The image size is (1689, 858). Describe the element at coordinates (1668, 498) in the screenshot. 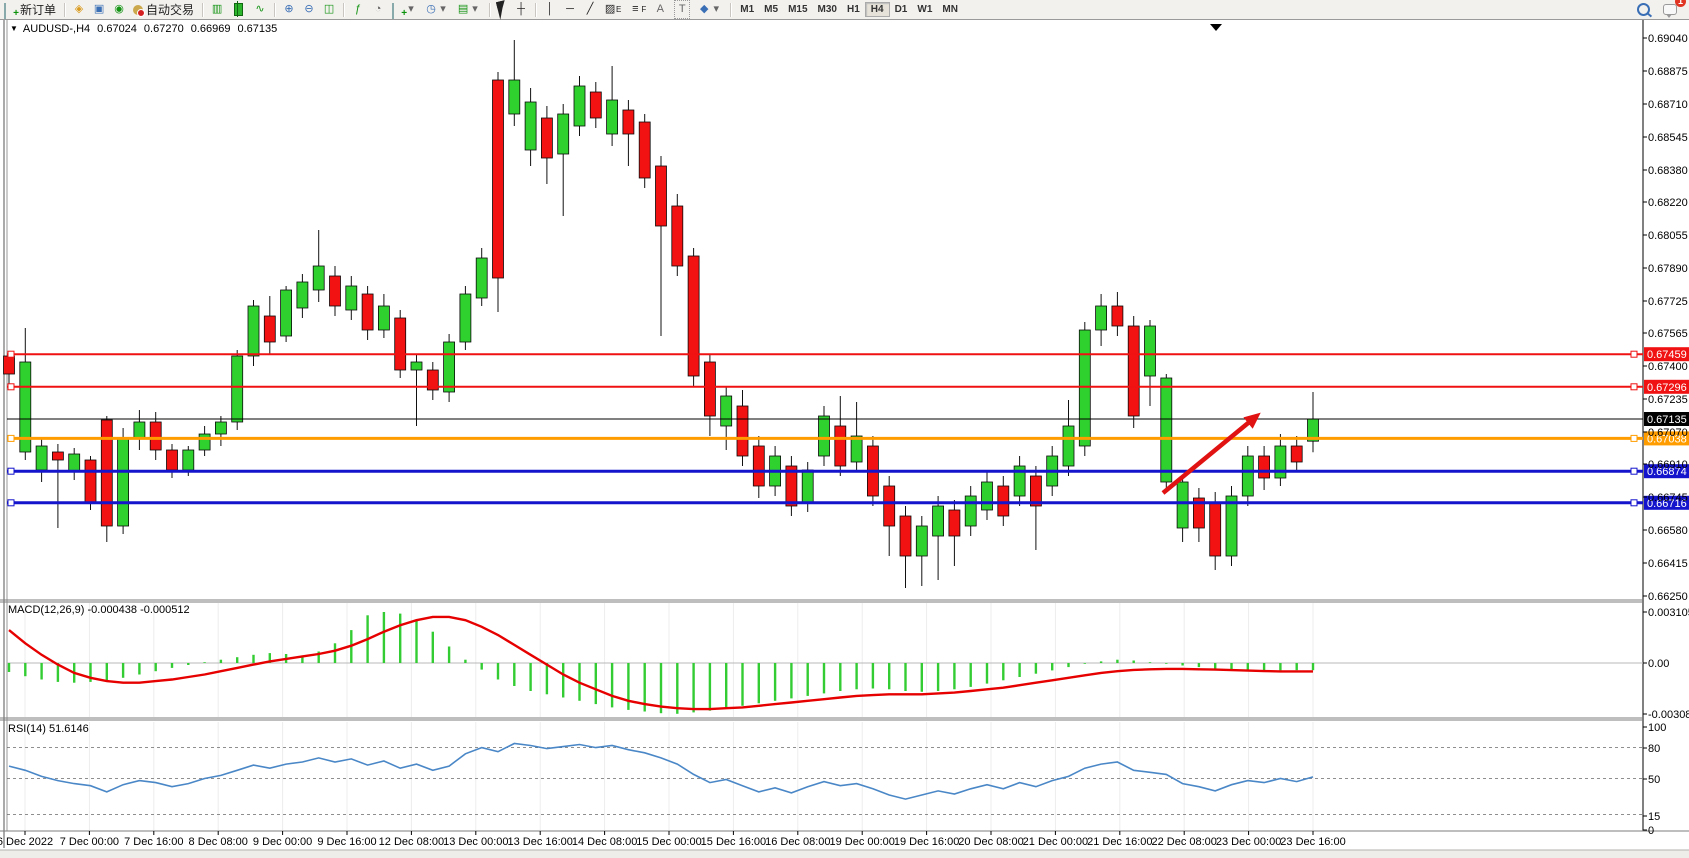

I see `svg-text: 0.66745` at that location.